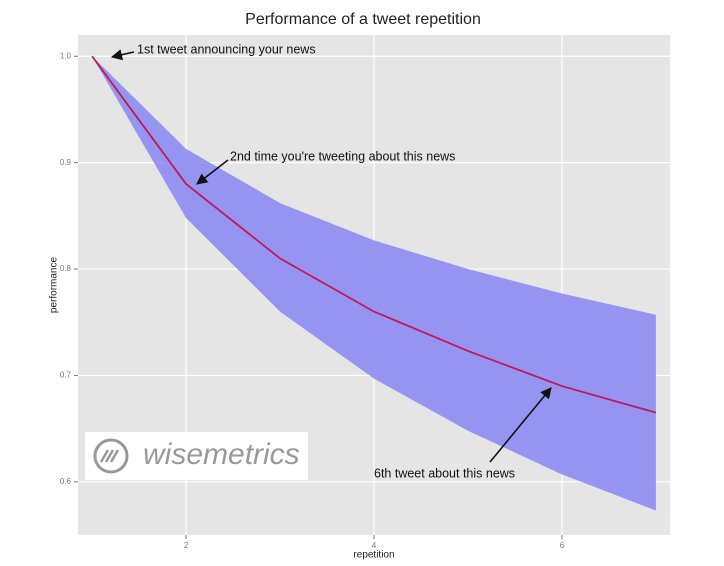 This screenshot has height=566, width=724. What do you see at coordinates (562, 545) in the screenshot?
I see `x-tick-label: 6` at bounding box center [562, 545].